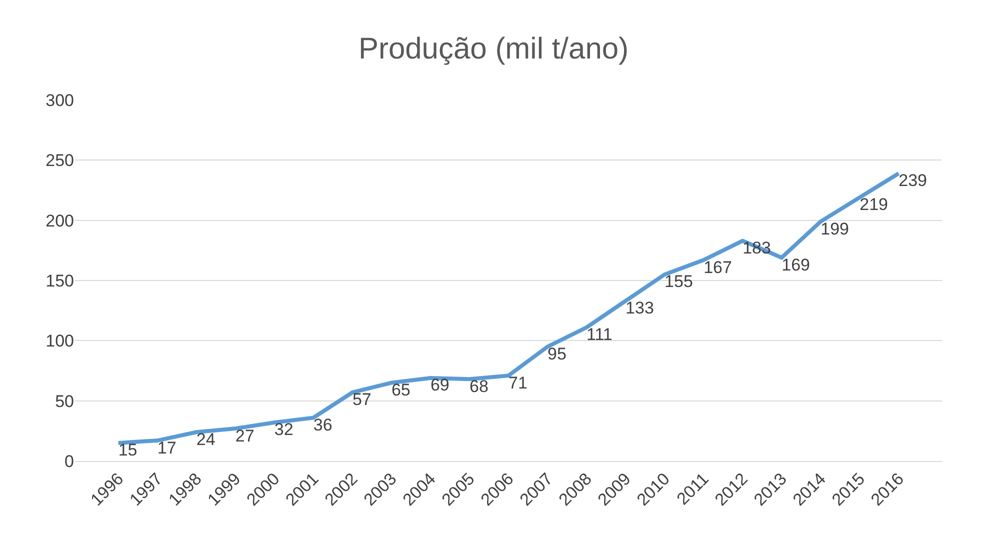 This screenshot has height=536, width=987. What do you see at coordinates (60, 341) in the screenshot?
I see `y-tick-label: 100` at bounding box center [60, 341].